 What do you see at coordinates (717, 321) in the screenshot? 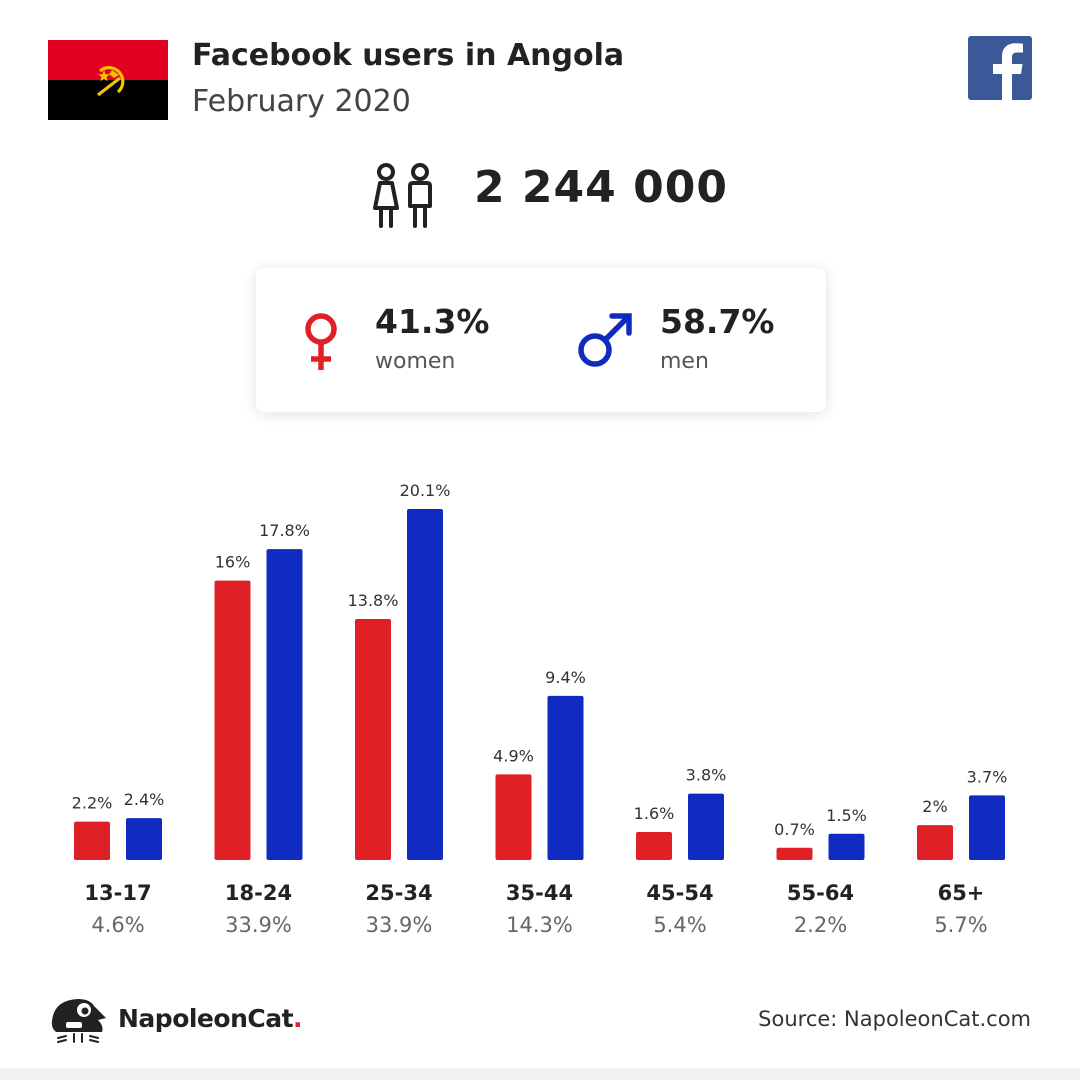
I see `men-percent: 58.7%` at bounding box center [717, 321].